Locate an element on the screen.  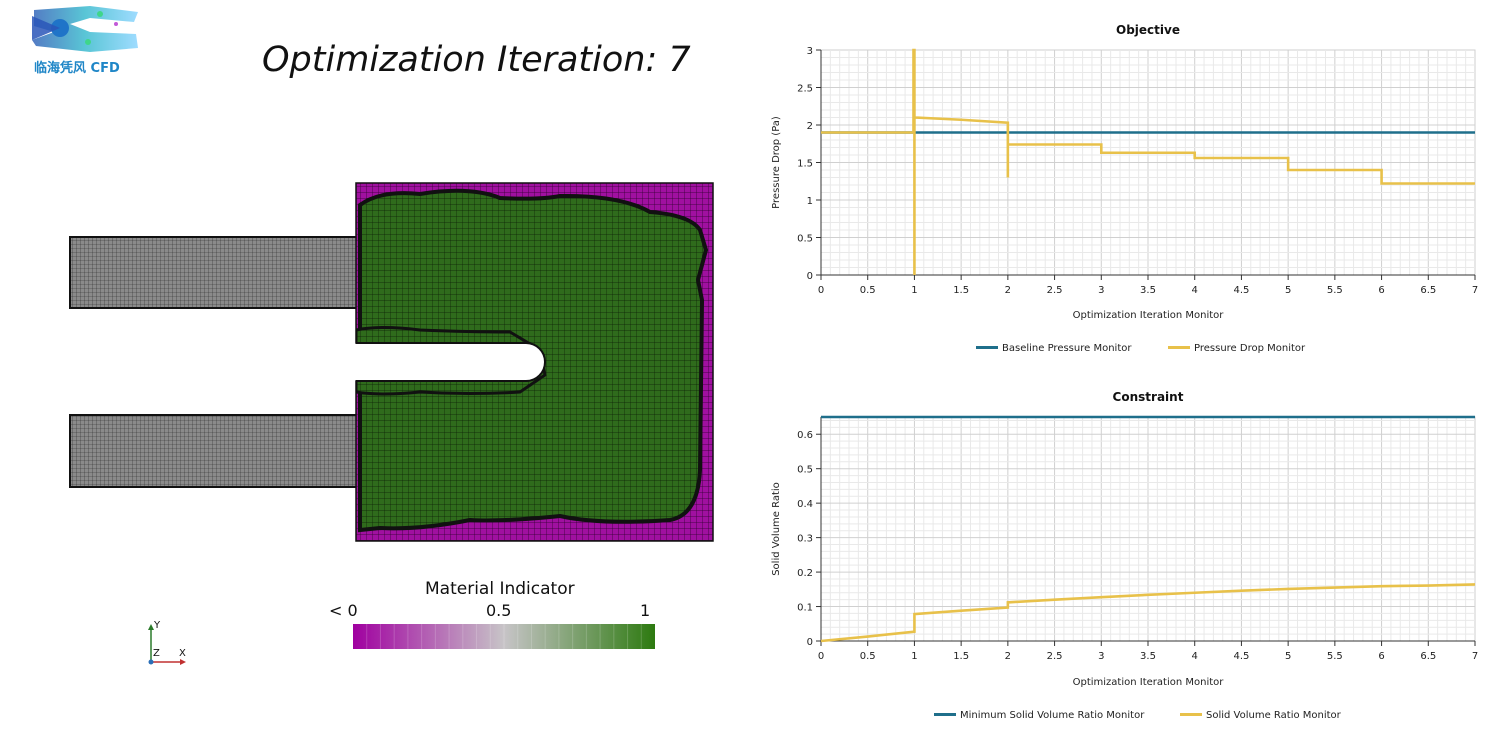
objective-x-axis-label: Optimization Iteration Monitor is located at coordinates (1149, 315).